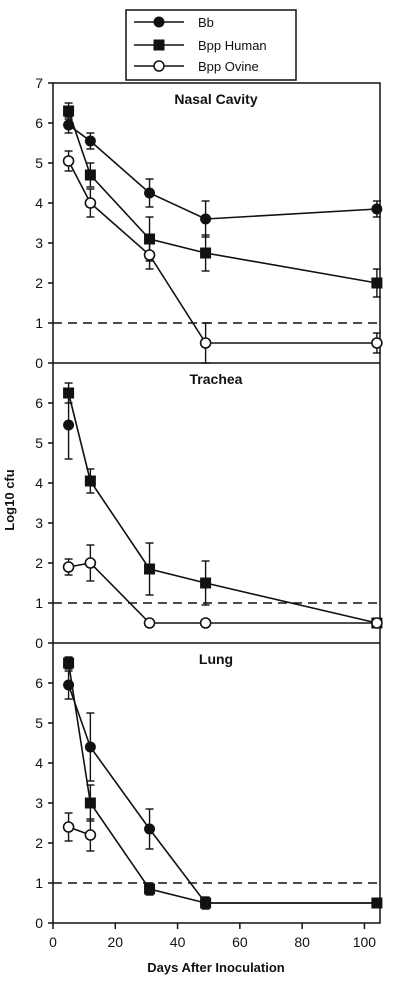 The image size is (400, 983). I want to click on legend-label-bpp-ovine: Bpp Ovine, so click(228, 66).